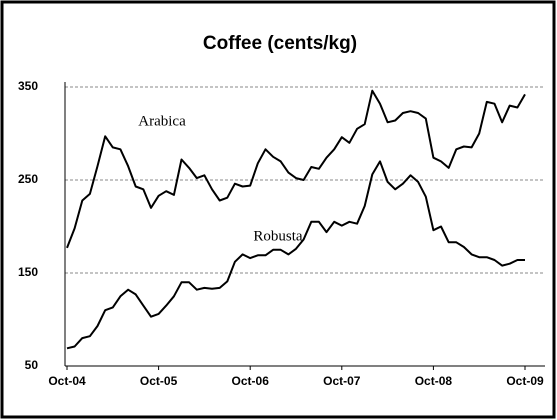 This screenshot has width=557, height=420. Describe the element at coordinates (278, 236) in the screenshot. I see `series-label: Robusta` at that location.